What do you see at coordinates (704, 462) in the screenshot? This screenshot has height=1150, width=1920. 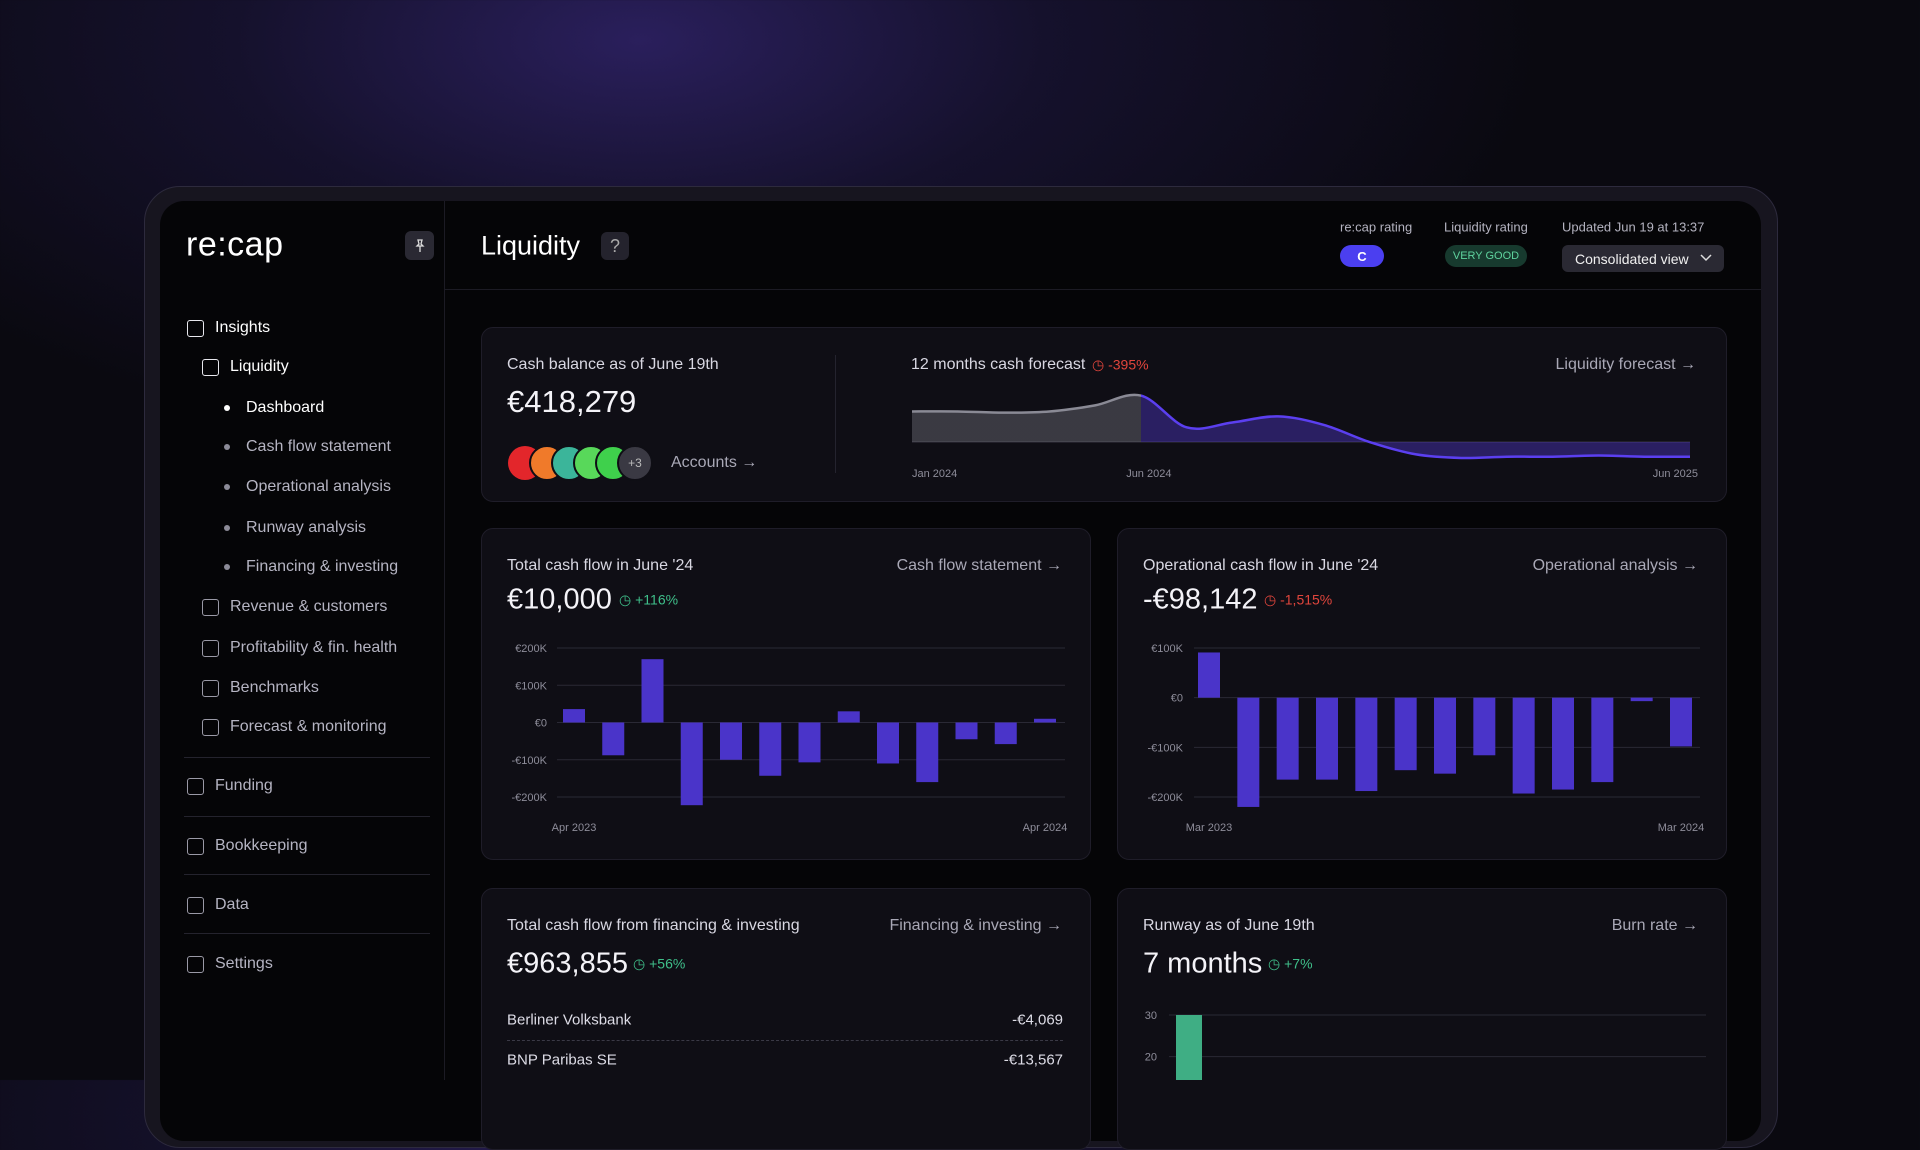 I see `accounts-link-text: Accounts` at bounding box center [704, 462].